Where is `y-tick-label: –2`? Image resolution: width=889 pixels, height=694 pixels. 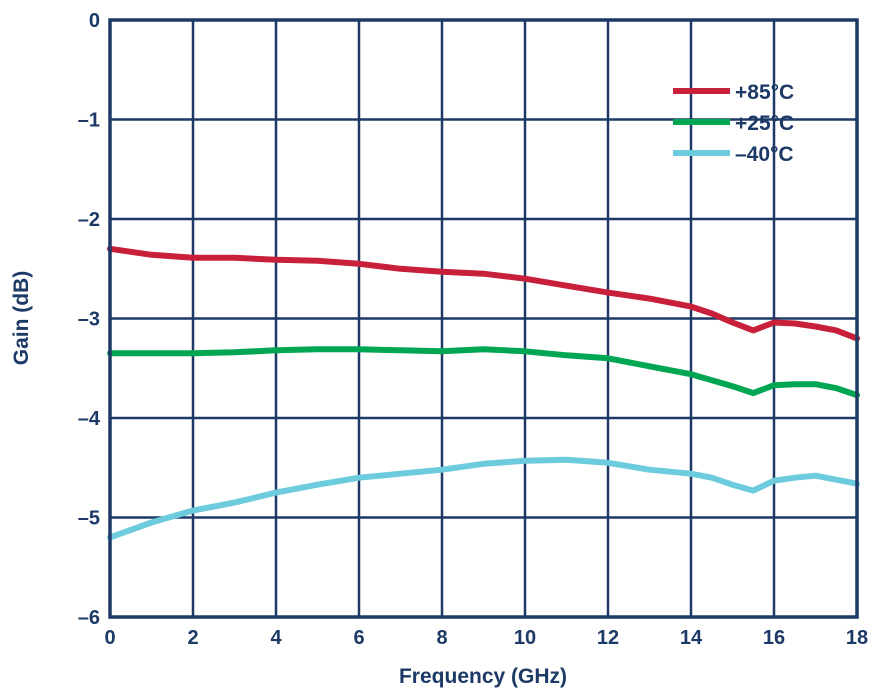 y-tick-label: –2 is located at coordinates (89, 220).